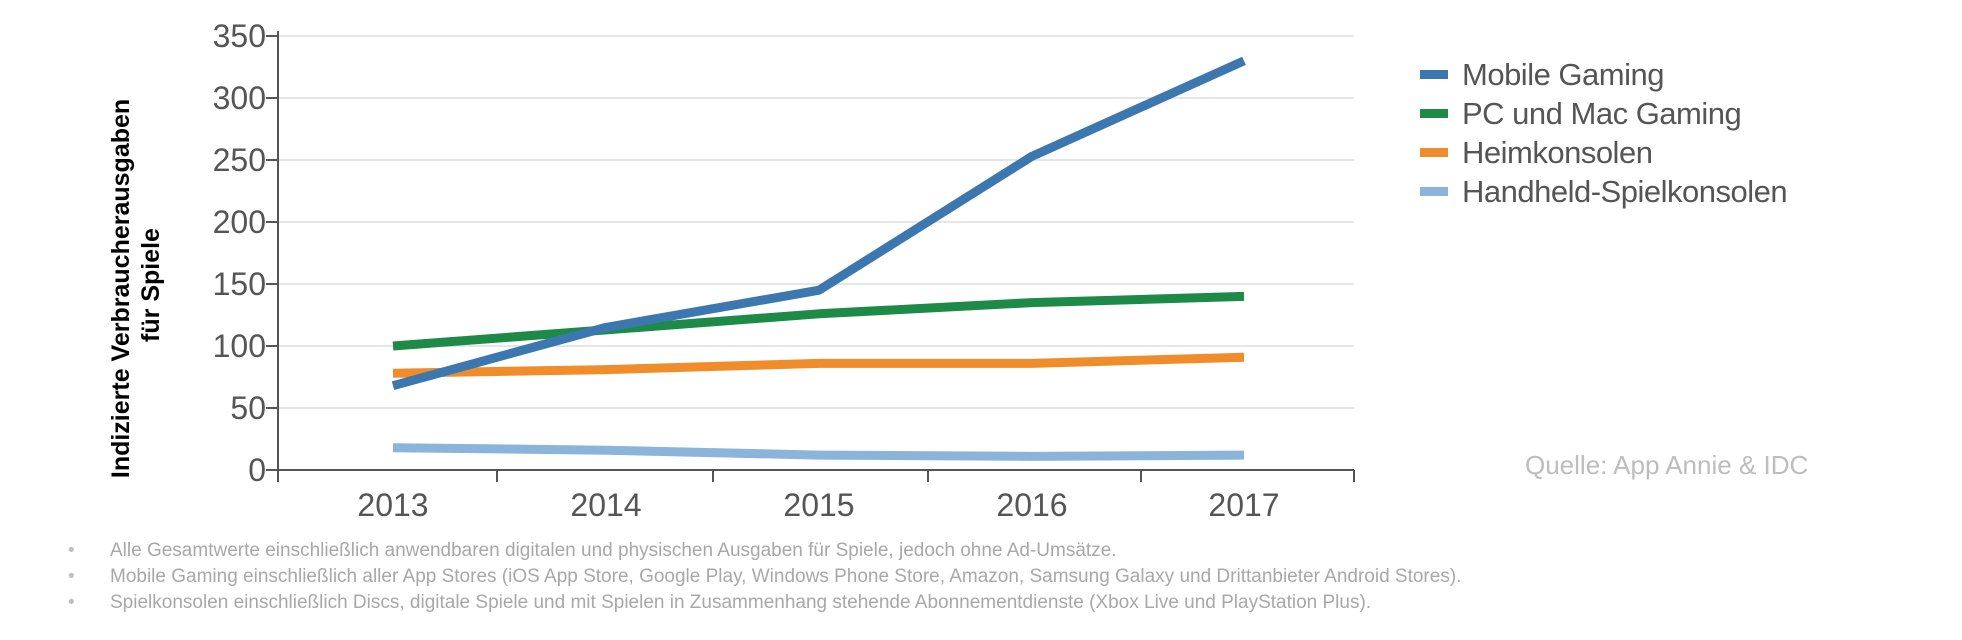 The height and width of the screenshot is (640, 1962). Describe the element at coordinates (1625, 191) in the screenshot. I see `legend-label: Handheld-Spielkonsolen` at that location.